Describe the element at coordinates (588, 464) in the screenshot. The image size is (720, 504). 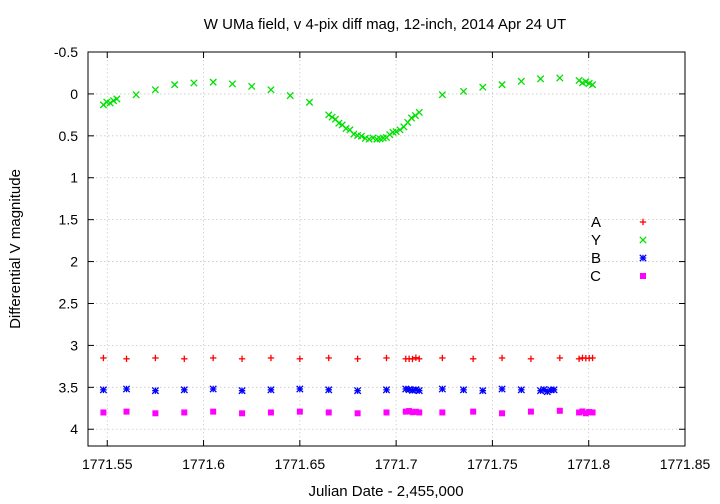
I see `x-tick-label: 1771.8` at that location.